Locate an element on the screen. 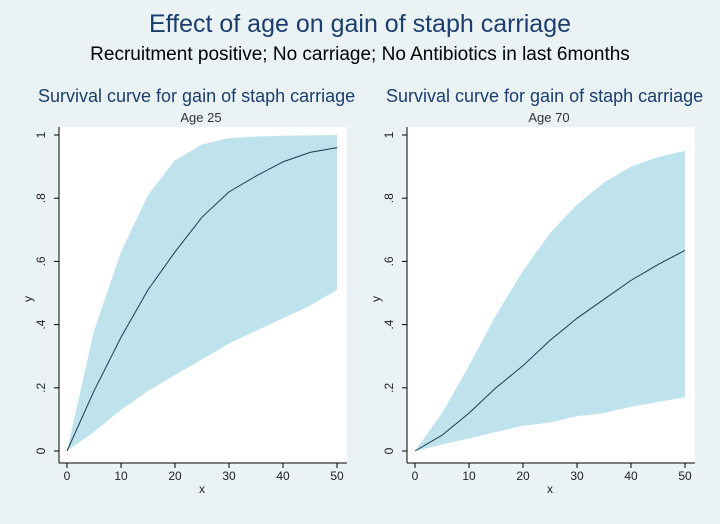 Image resolution: width=720 pixels, height=524 pixels. survival-curve-line is located at coordinates (550, 350).